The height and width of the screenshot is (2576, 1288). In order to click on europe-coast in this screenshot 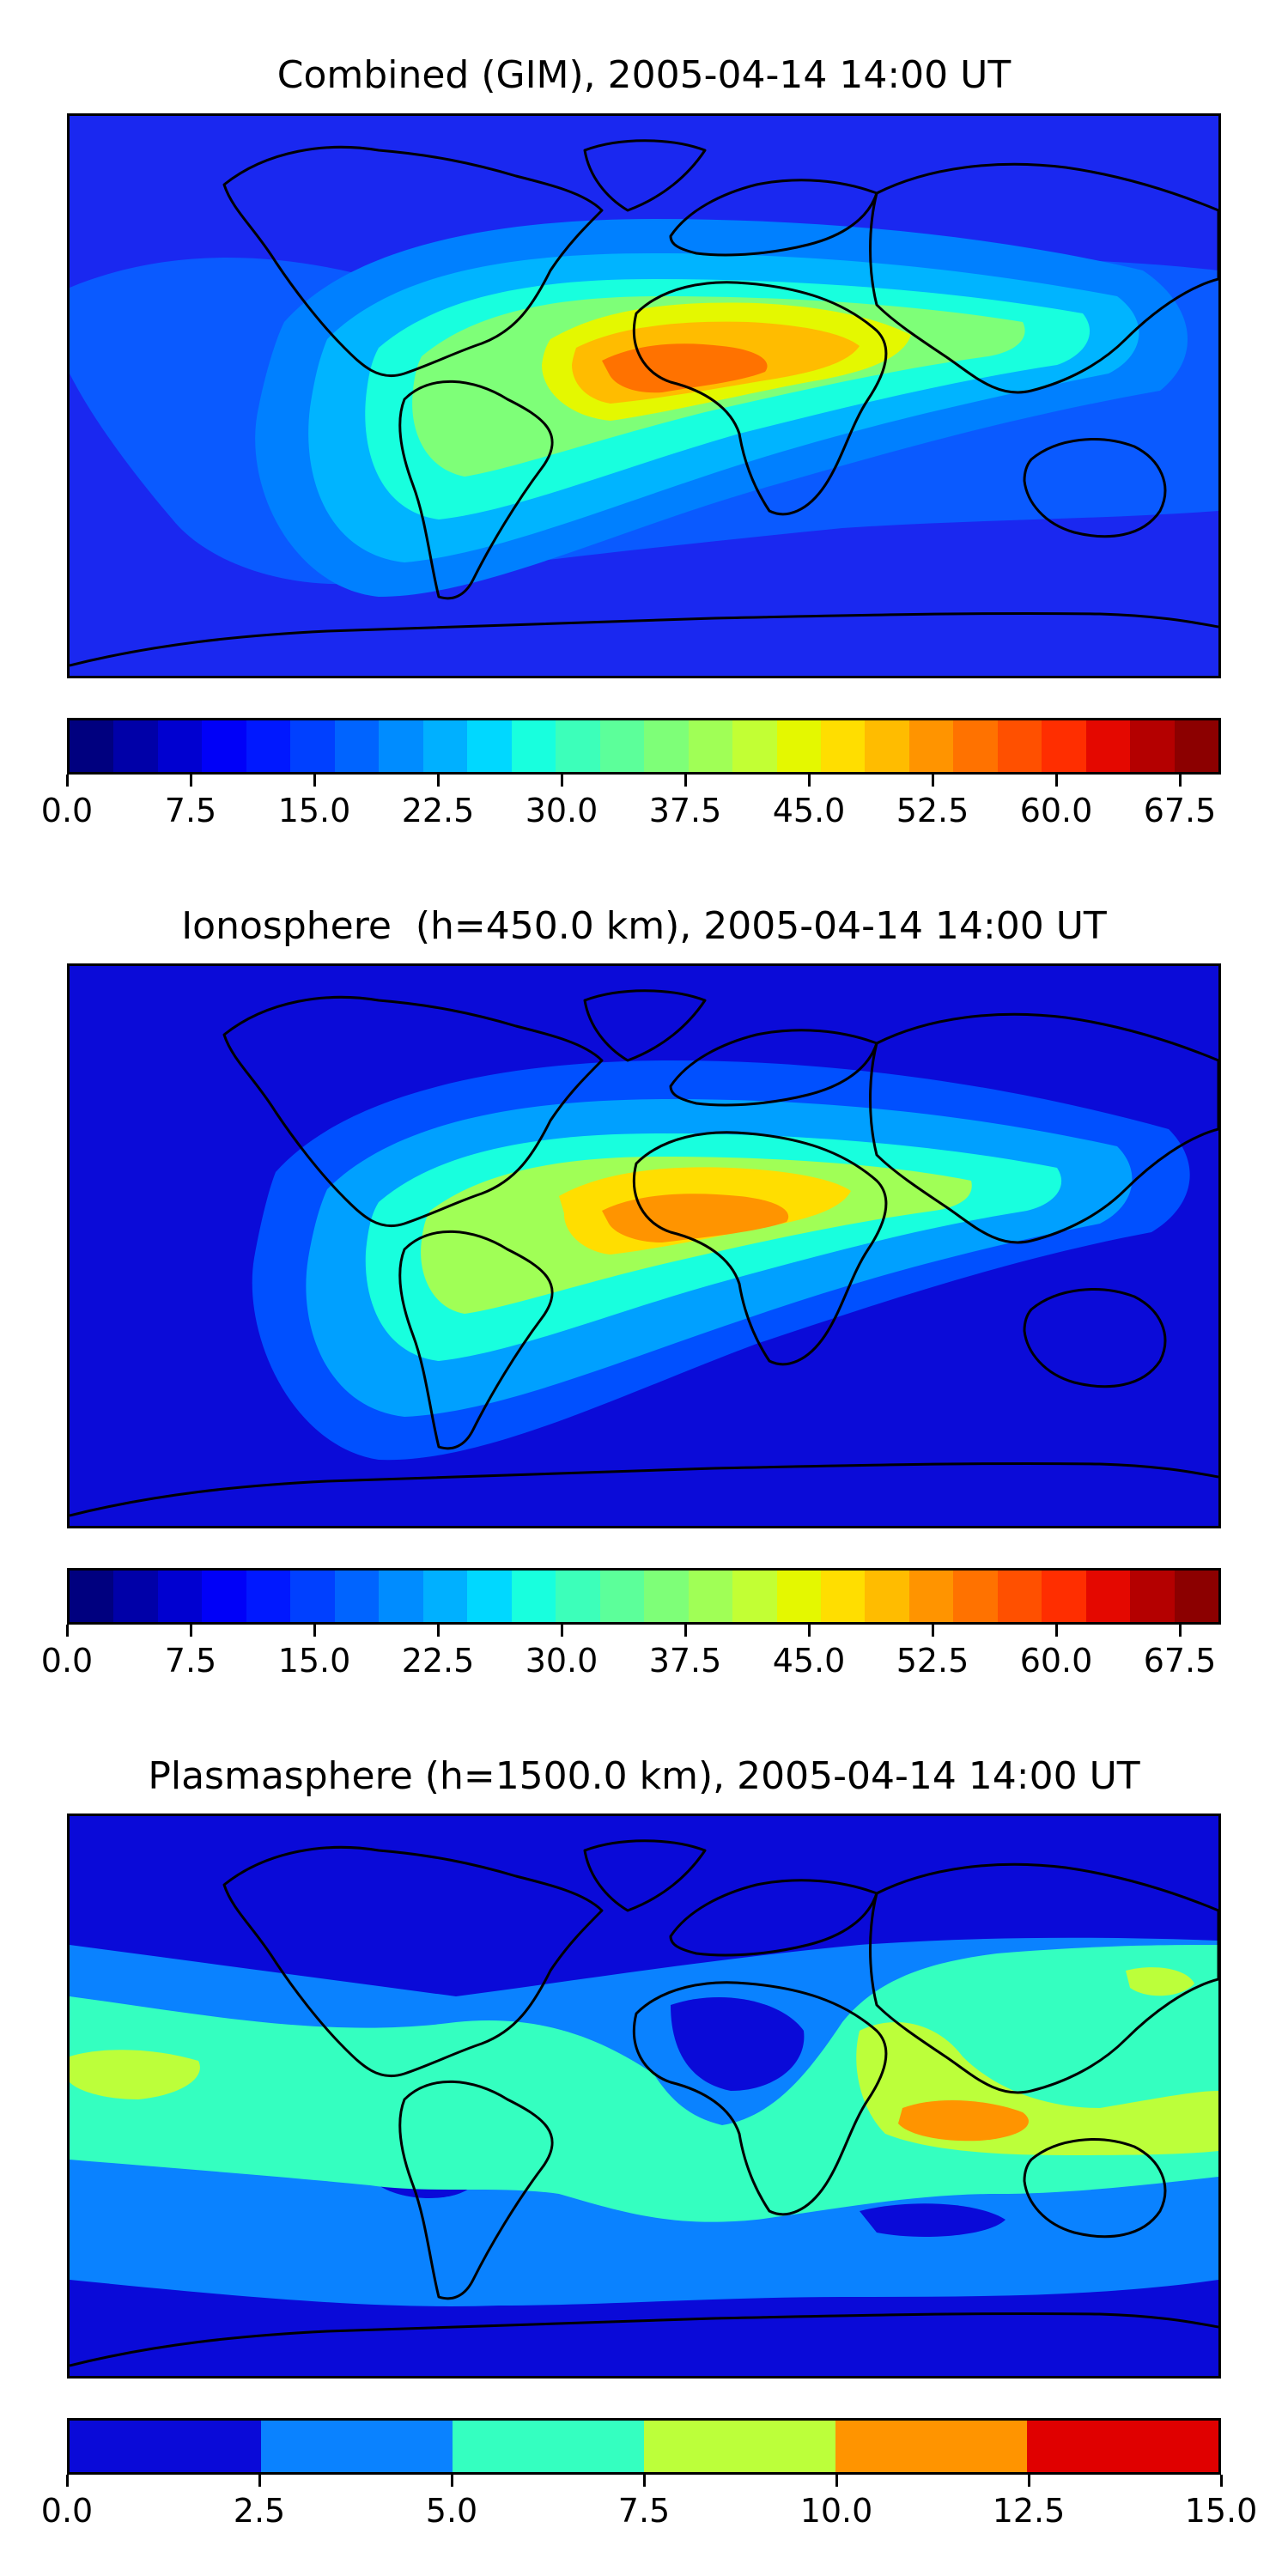, I will do `click(773, 1068)`.